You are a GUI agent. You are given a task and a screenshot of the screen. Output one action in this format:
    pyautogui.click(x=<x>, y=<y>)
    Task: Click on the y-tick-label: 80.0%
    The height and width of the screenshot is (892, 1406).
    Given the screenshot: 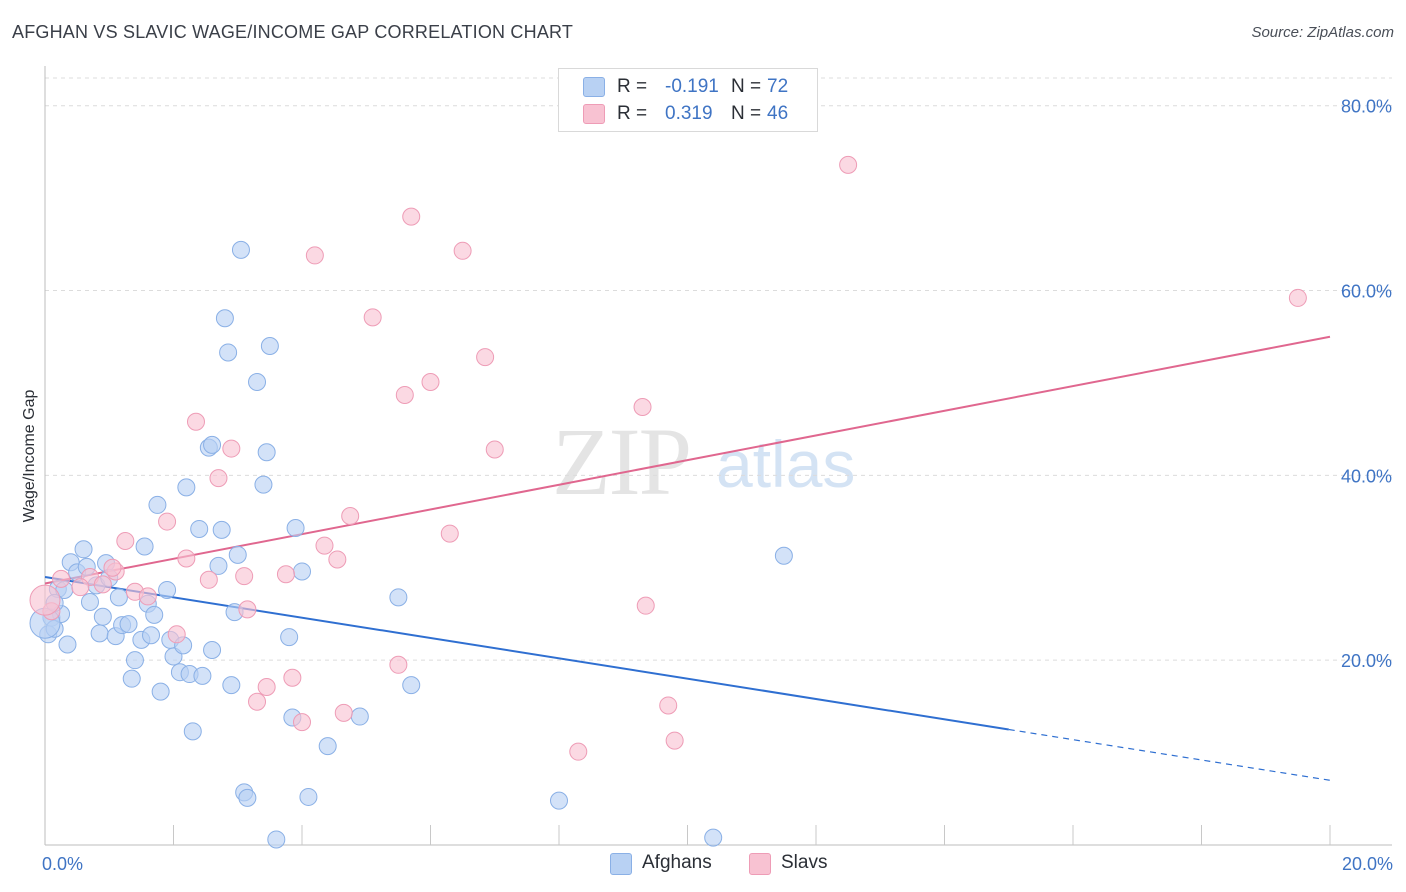 What is the action you would take?
    pyautogui.click(x=1366, y=107)
    